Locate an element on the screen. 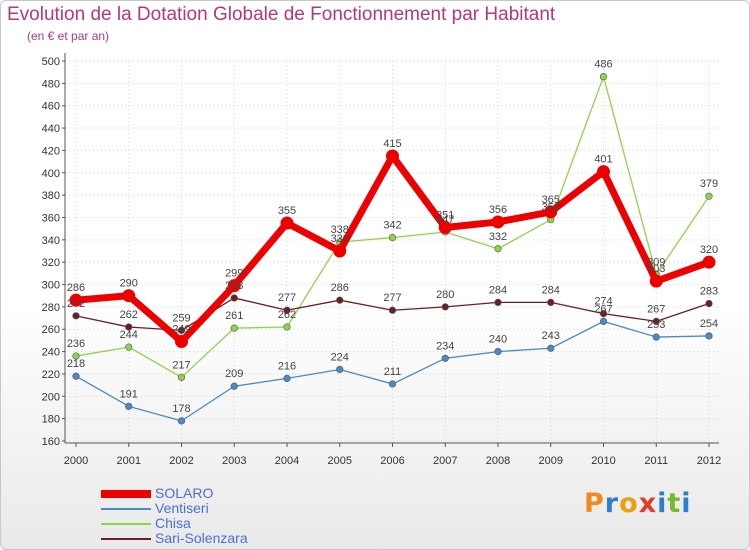 The width and height of the screenshot is (750, 550). y-tick-label: 440 is located at coordinates (51, 129).